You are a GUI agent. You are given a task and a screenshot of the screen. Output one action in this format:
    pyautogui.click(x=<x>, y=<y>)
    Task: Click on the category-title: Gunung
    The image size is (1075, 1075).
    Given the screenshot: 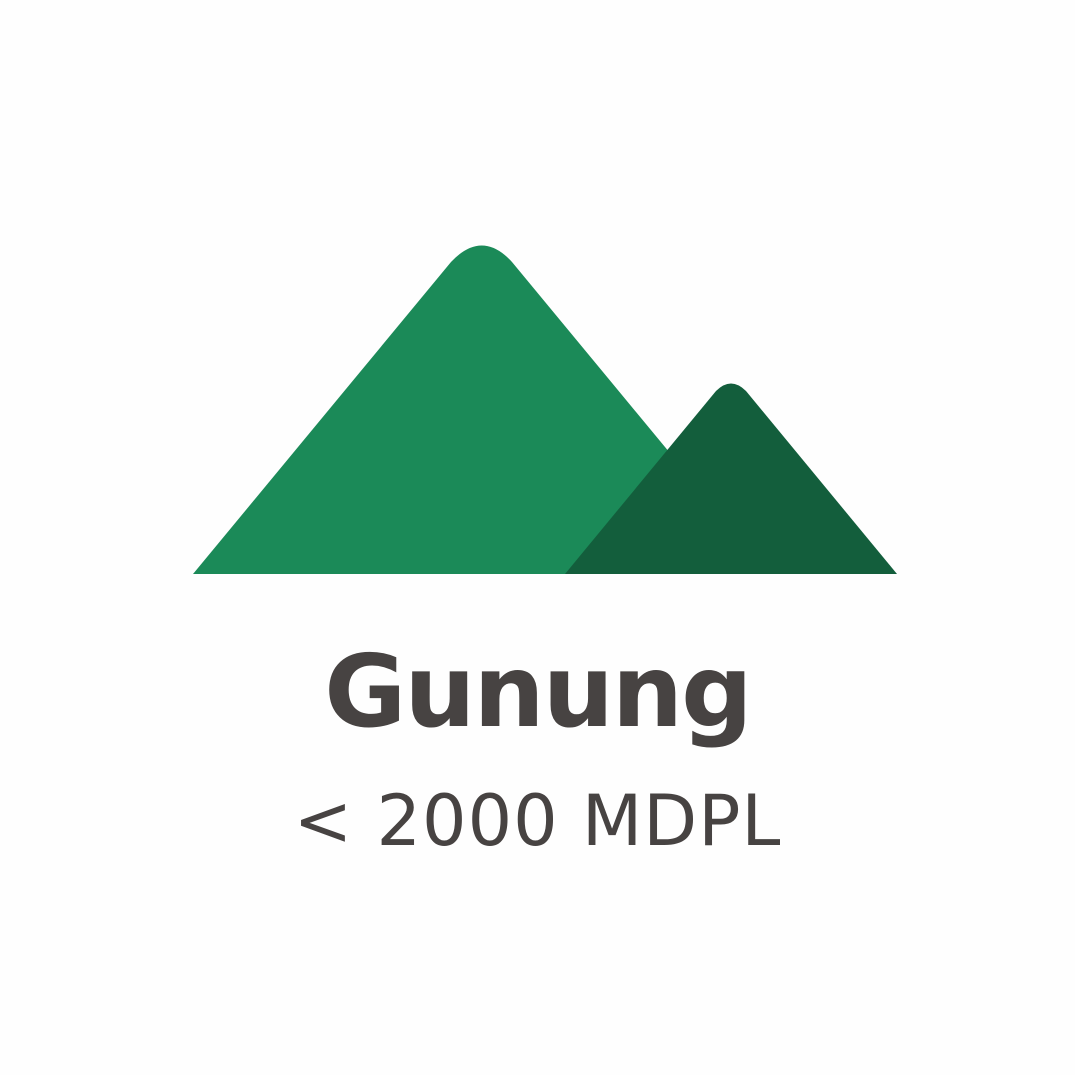 What is the action you would take?
    pyautogui.click(x=538, y=691)
    